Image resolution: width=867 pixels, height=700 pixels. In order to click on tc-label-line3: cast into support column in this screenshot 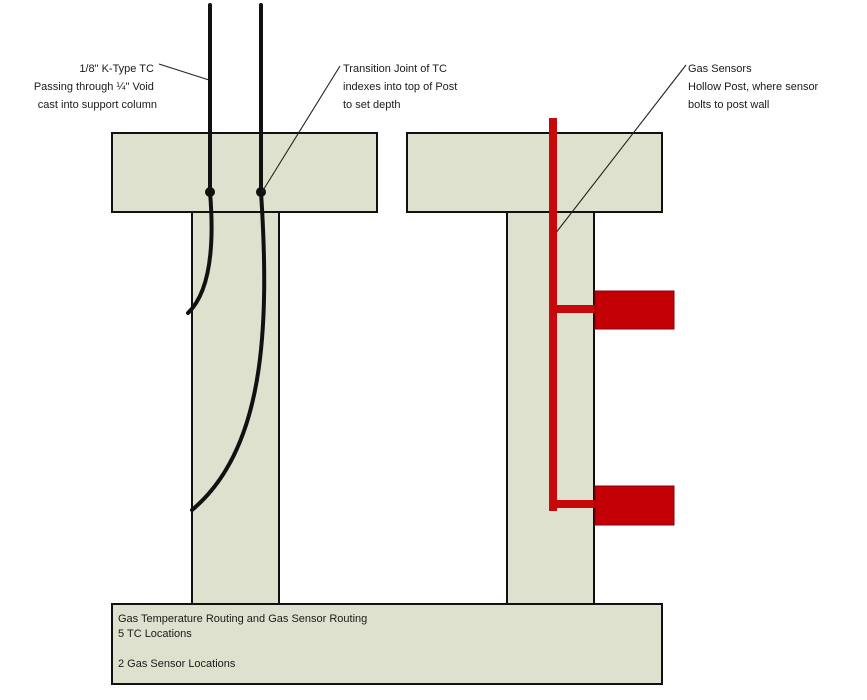, I will do `click(97, 105)`.